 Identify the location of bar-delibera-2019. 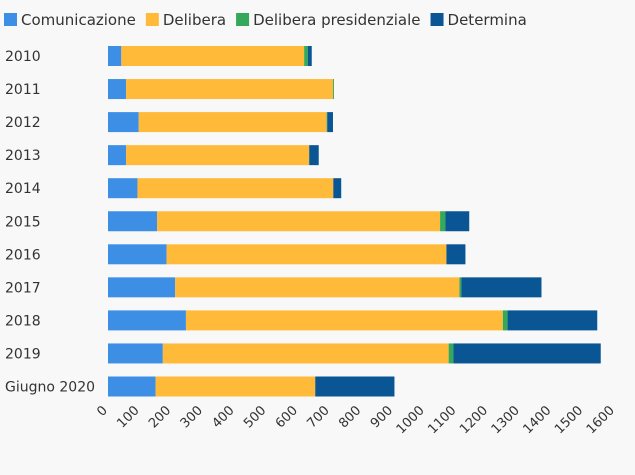
(305, 353).